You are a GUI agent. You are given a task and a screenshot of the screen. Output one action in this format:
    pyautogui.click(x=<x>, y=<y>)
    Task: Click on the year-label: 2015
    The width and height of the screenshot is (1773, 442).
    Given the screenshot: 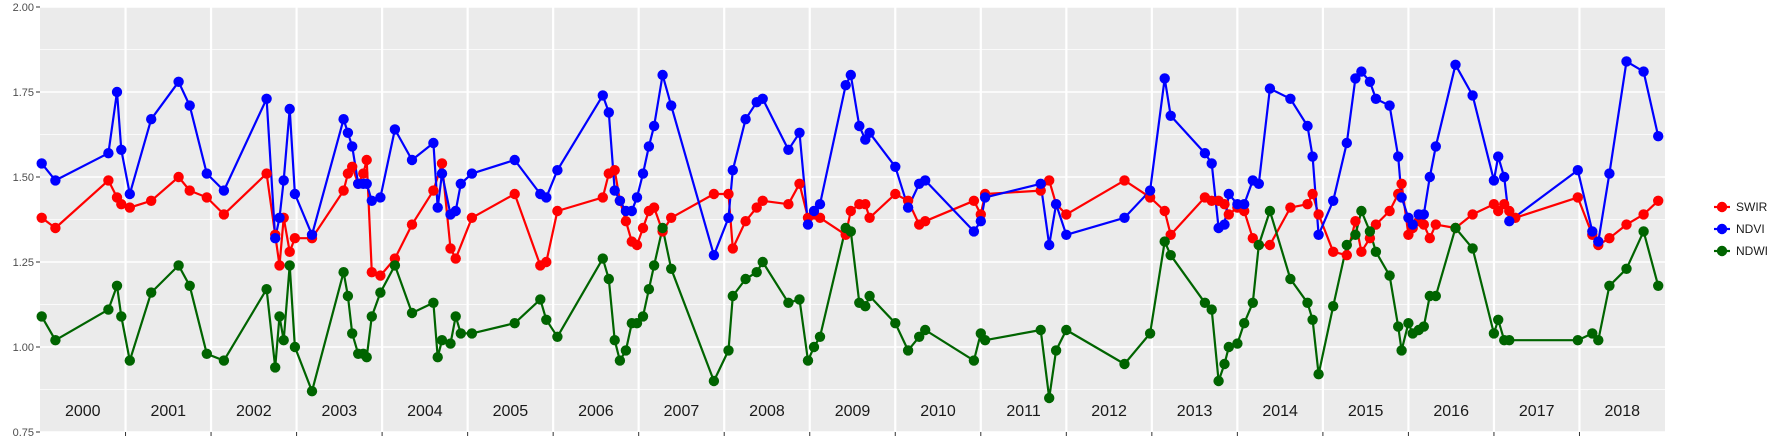 What is the action you would take?
    pyautogui.click(x=1366, y=411)
    